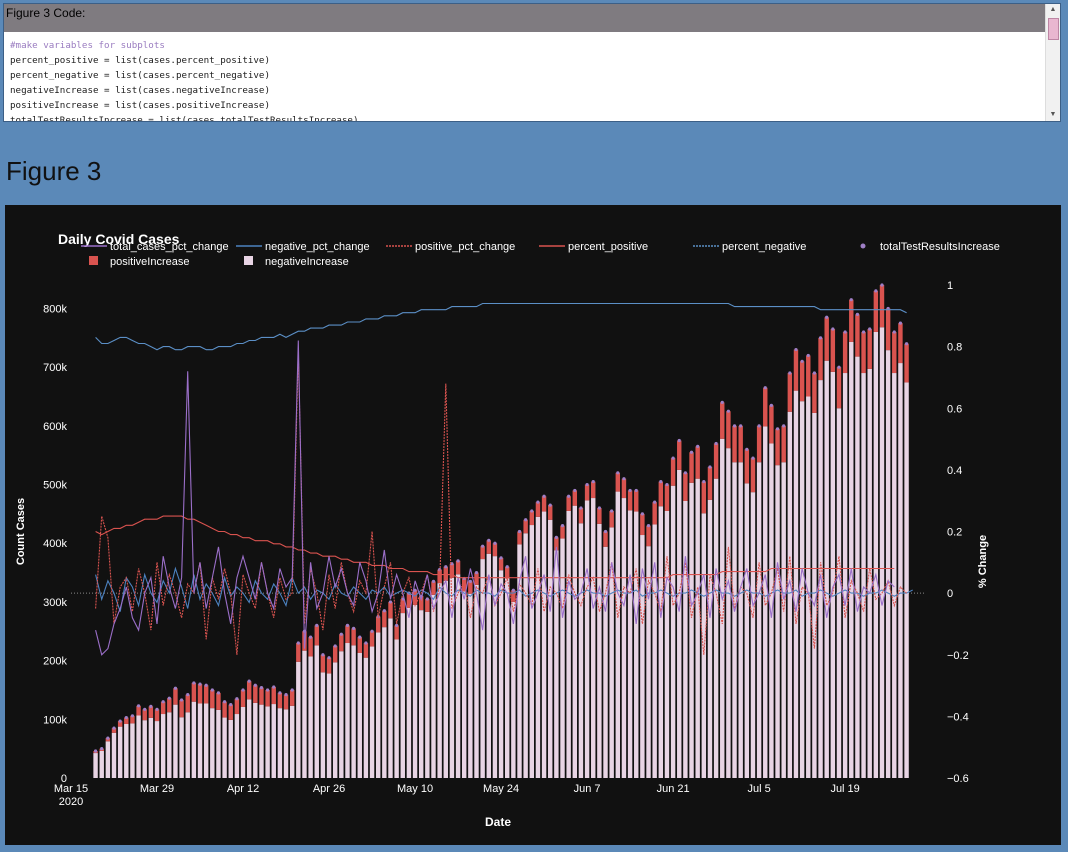  Describe the element at coordinates (940, 247) in the screenshot. I see `legend-label: totalTestResultsIncrease` at that location.